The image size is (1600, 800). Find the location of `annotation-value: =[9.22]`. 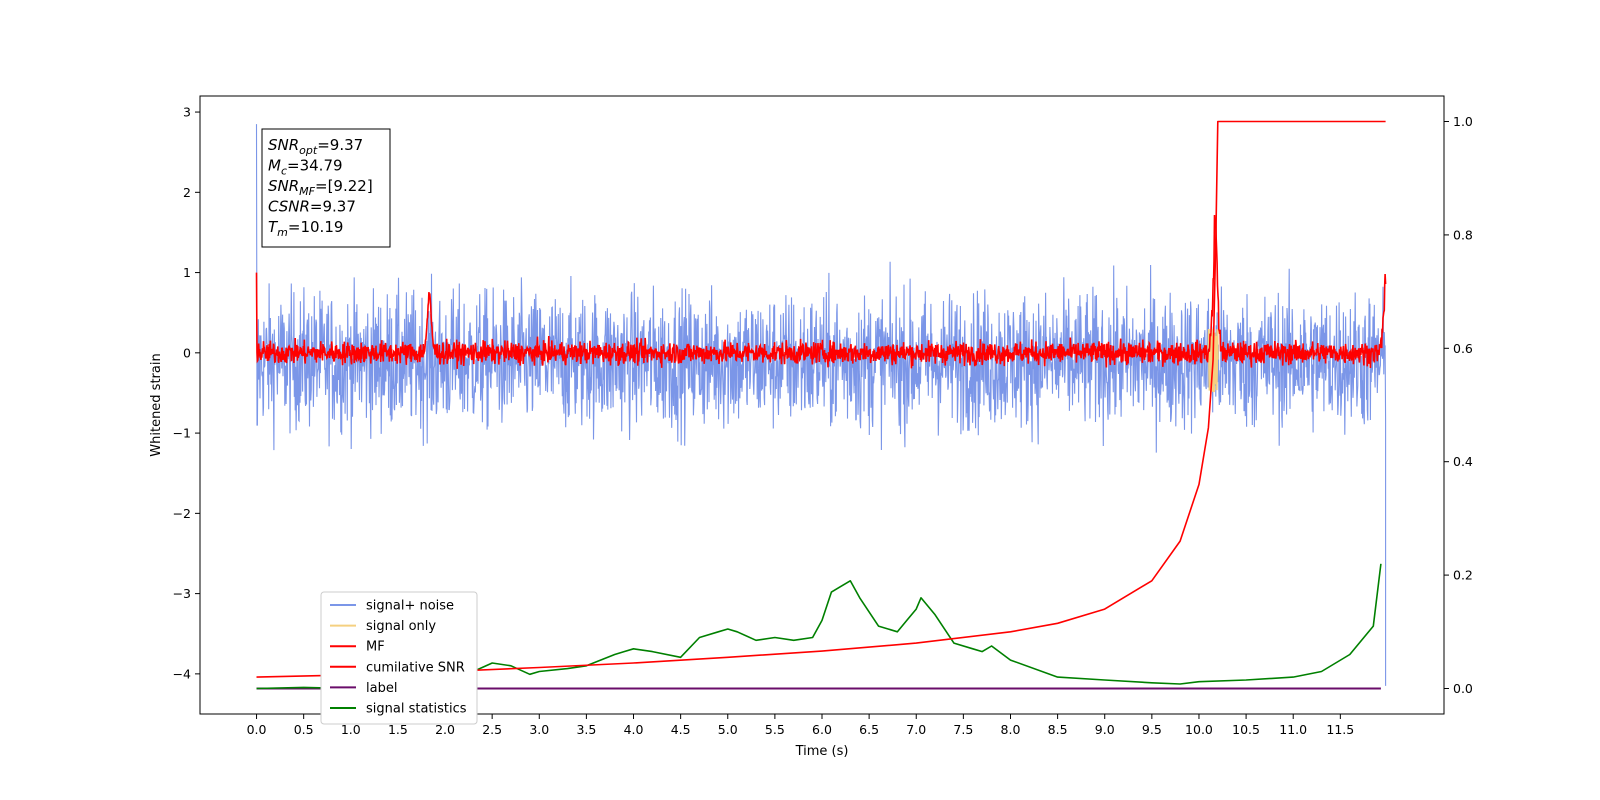

annotation-value: =[9.22] is located at coordinates (344, 186).